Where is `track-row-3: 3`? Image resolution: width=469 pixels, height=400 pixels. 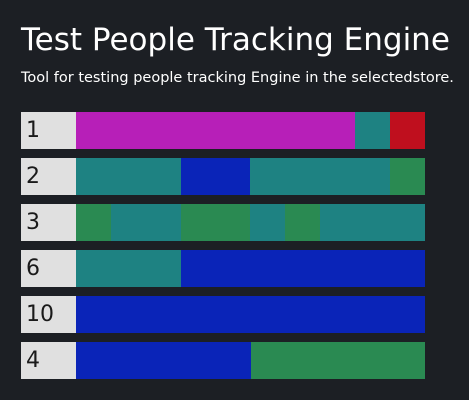
track-row-3: 3 is located at coordinates (223, 222).